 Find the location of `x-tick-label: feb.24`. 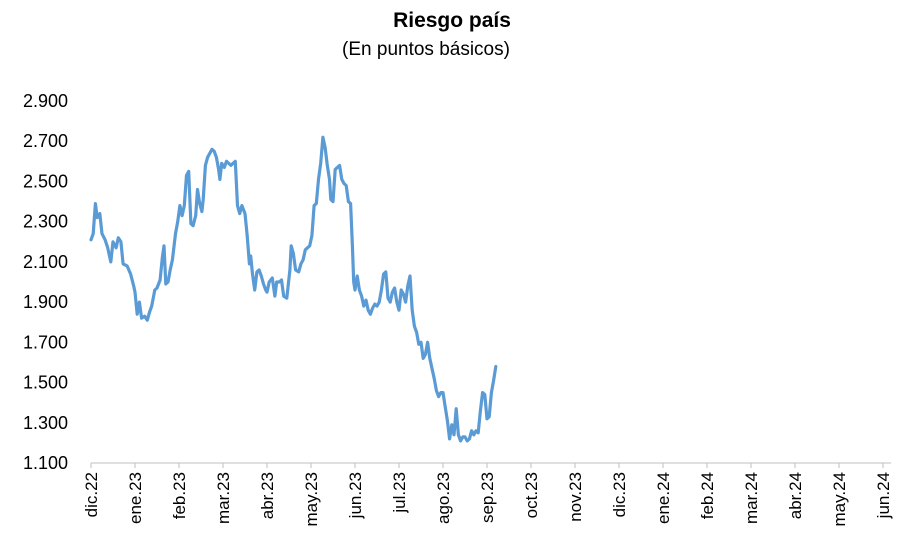

x-tick-label: feb.24 is located at coordinates (707, 495).